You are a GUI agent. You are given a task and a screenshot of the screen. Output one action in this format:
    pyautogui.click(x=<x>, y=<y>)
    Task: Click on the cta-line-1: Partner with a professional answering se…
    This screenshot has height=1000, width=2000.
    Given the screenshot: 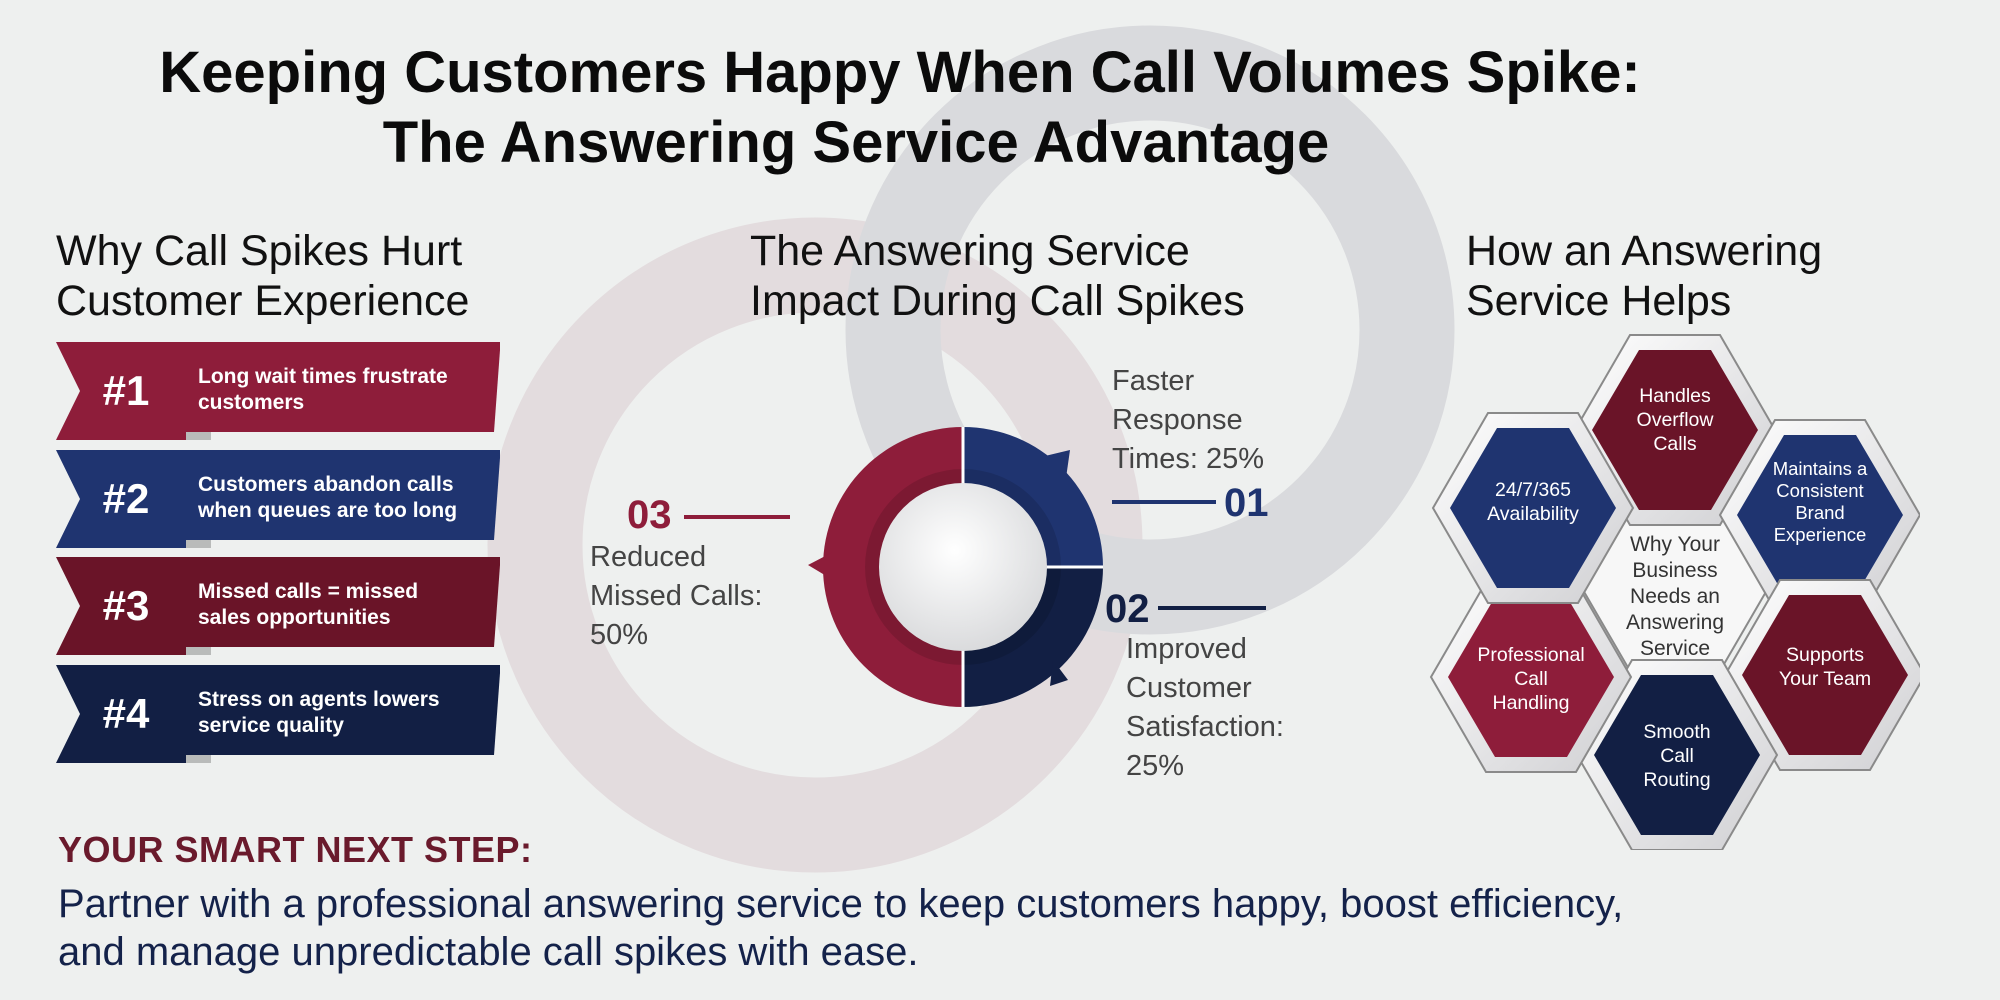 What is the action you would take?
    pyautogui.click(x=841, y=904)
    